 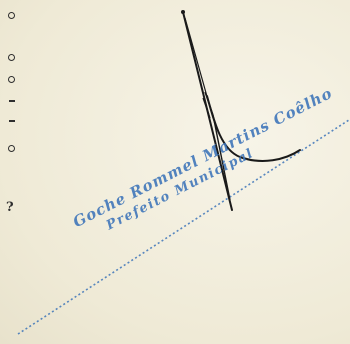 What do you see at coordinates (10, 207) in the screenshot?
I see `margin-glyph-mark: ?` at bounding box center [10, 207].